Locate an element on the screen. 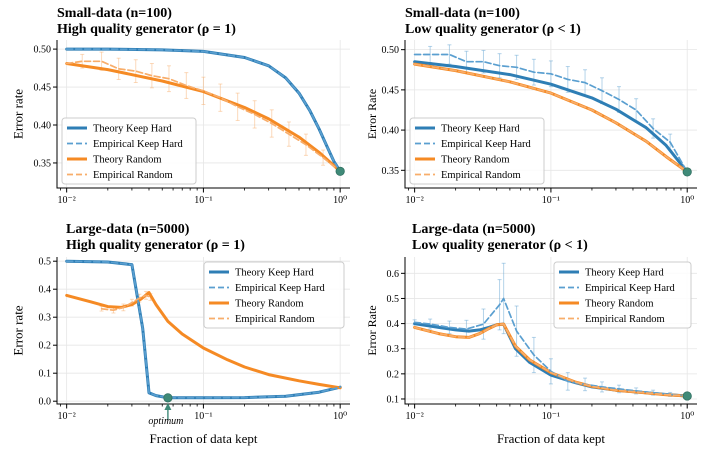 Image resolution: width=713 pixels, height=454 pixels. y-tick-label: 0.40 is located at coordinates (43, 126).